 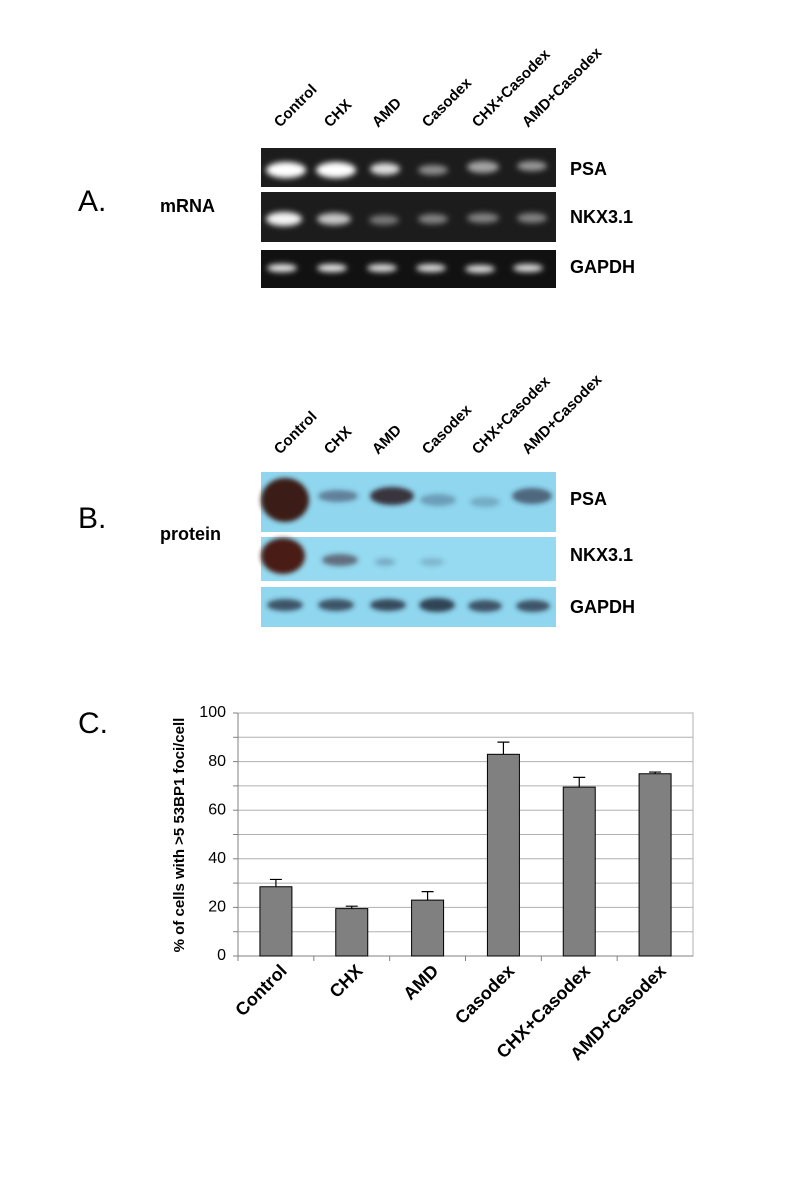 I want to click on blot-bands, so click(x=406, y=545).